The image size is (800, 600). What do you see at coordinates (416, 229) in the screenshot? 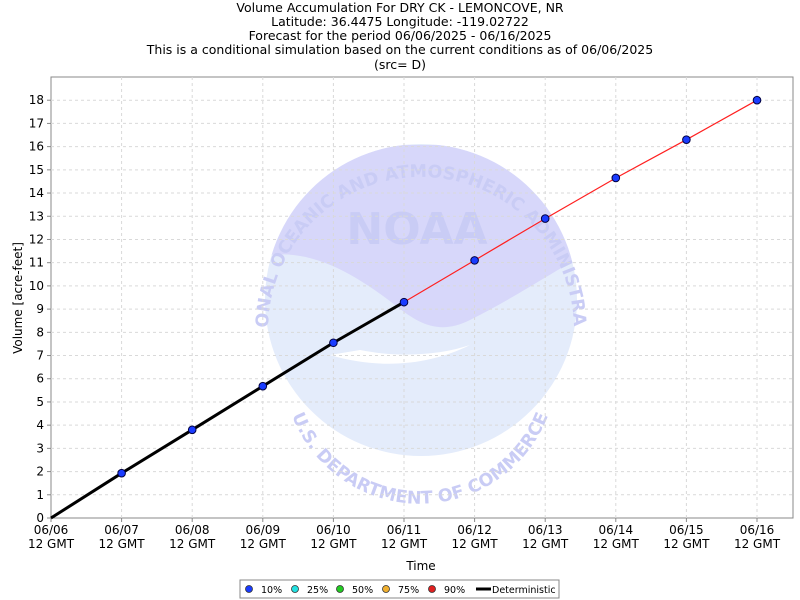
I see `noaa-logo-text: NOAA` at bounding box center [416, 229].